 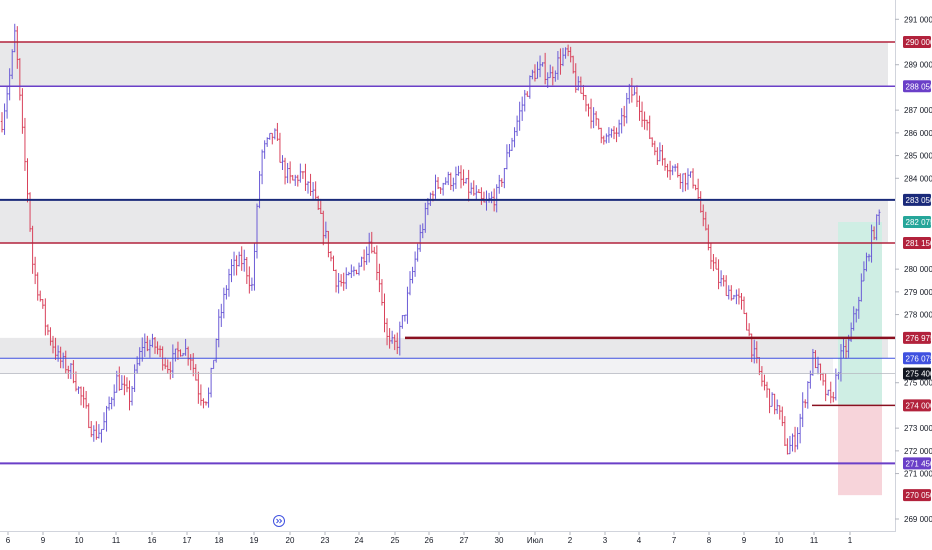 I want to click on time-tick-label-16: 2, so click(x=570, y=540).